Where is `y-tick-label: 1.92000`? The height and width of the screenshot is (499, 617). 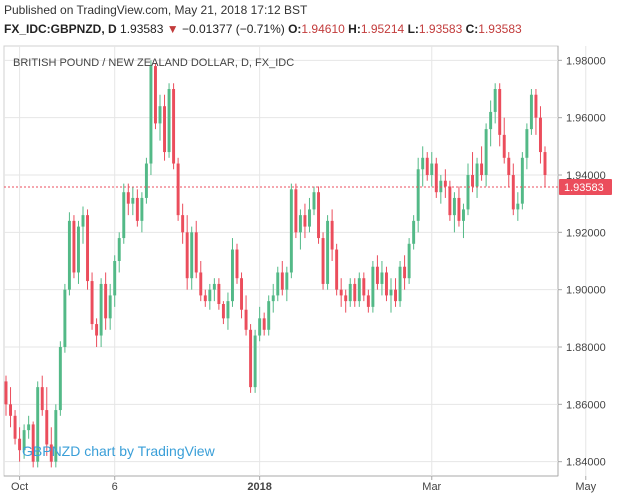 y-tick-label: 1.92000 is located at coordinates (586, 233).